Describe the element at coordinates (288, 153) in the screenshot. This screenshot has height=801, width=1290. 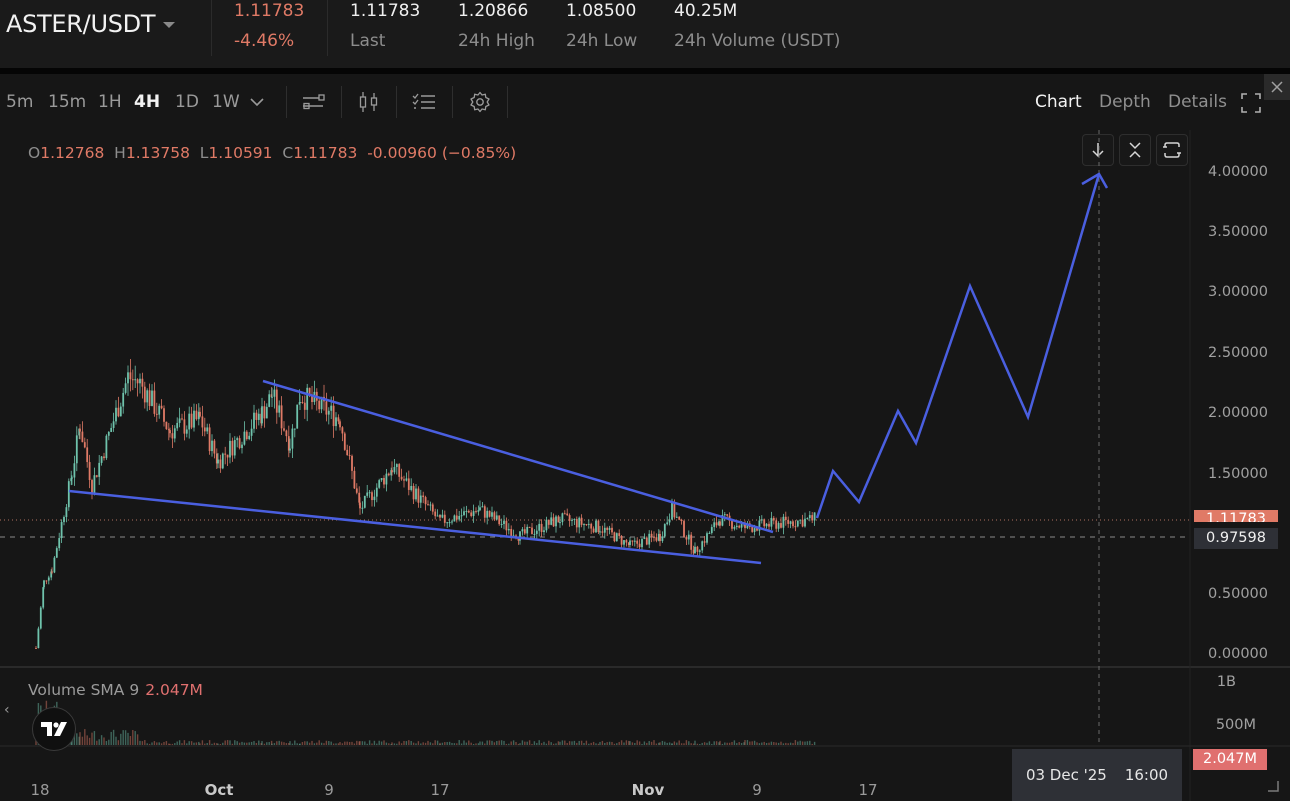
I see `close-label: C` at that location.